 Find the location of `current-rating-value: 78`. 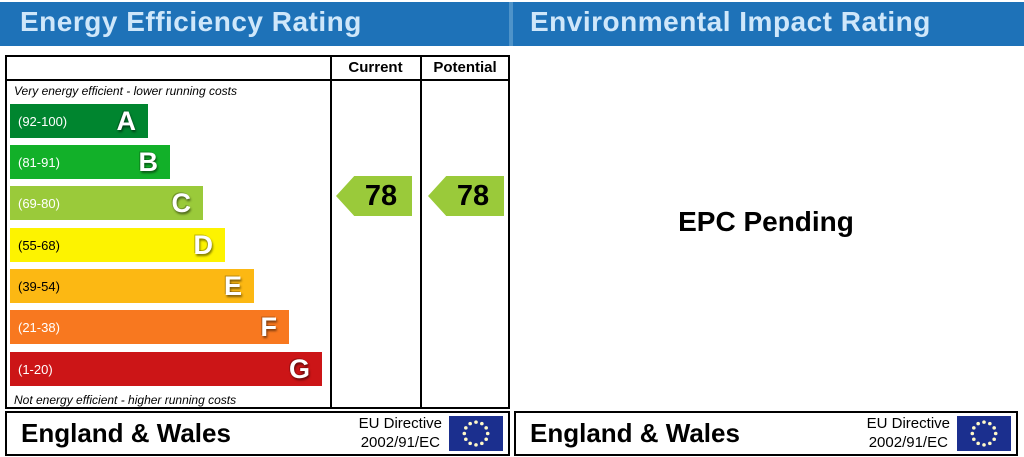

current-rating-value: 78 is located at coordinates (381, 195).